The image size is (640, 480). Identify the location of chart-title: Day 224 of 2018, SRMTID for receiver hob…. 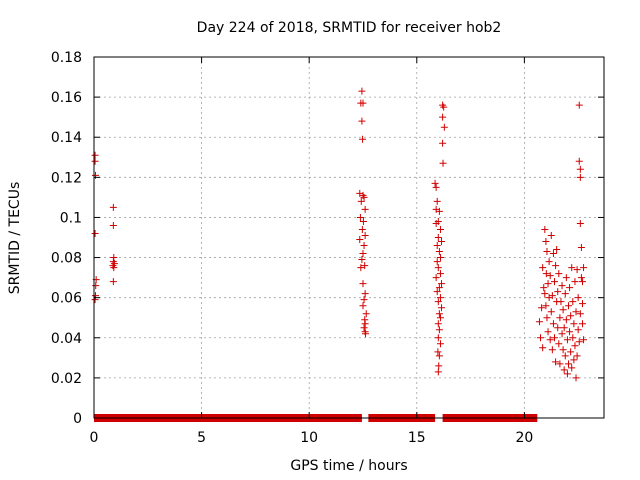
(349, 28).